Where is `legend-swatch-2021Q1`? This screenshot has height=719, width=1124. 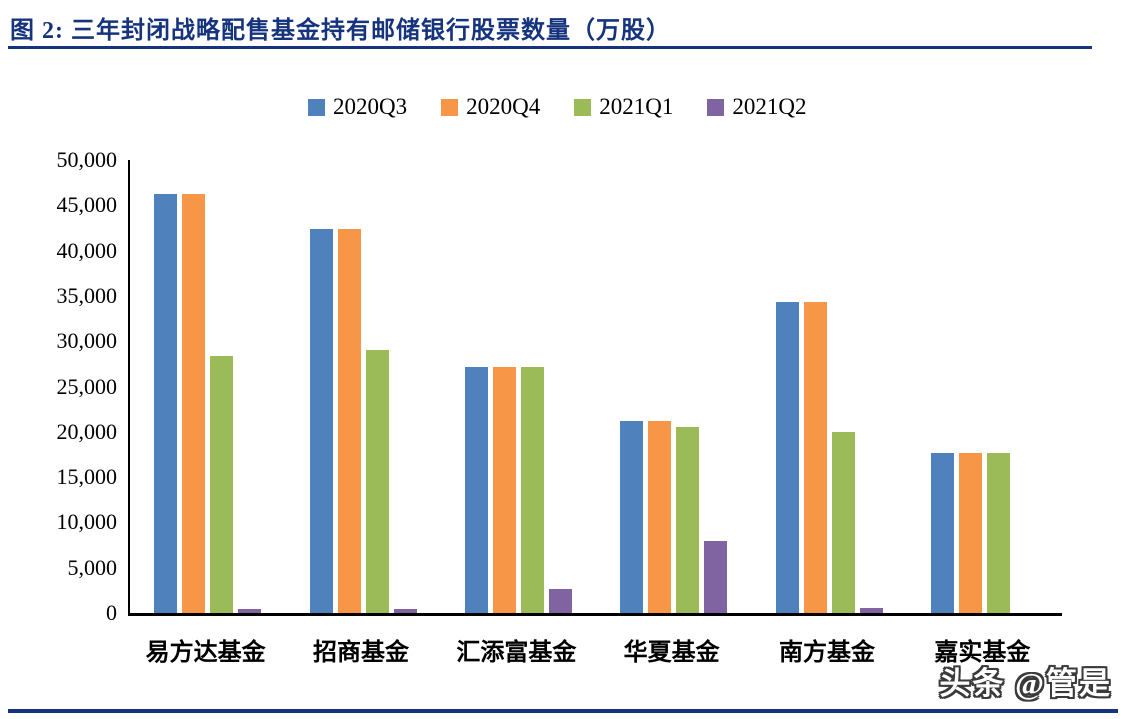
legend-swatch-2021Q1 is located at coordinates (583, 107).